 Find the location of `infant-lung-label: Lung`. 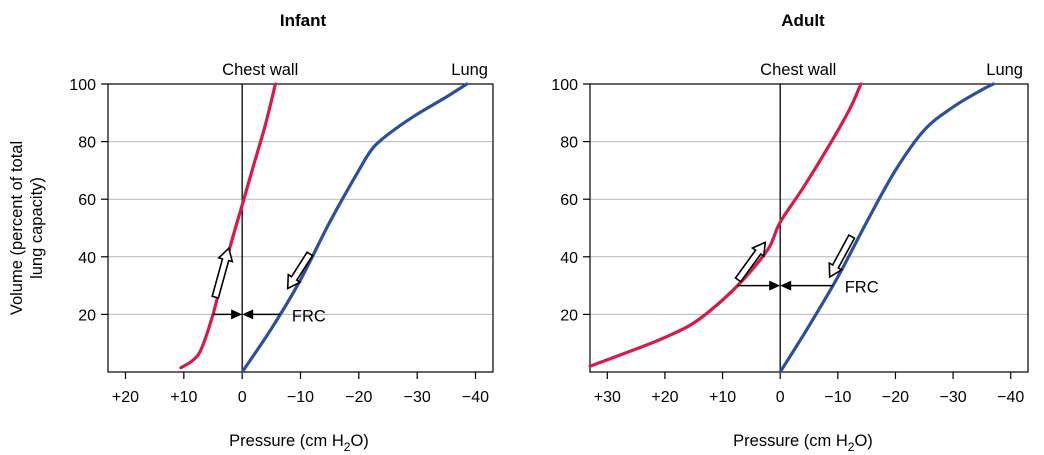

infant-lung-label: Lung is located at coordinates (469, 70).